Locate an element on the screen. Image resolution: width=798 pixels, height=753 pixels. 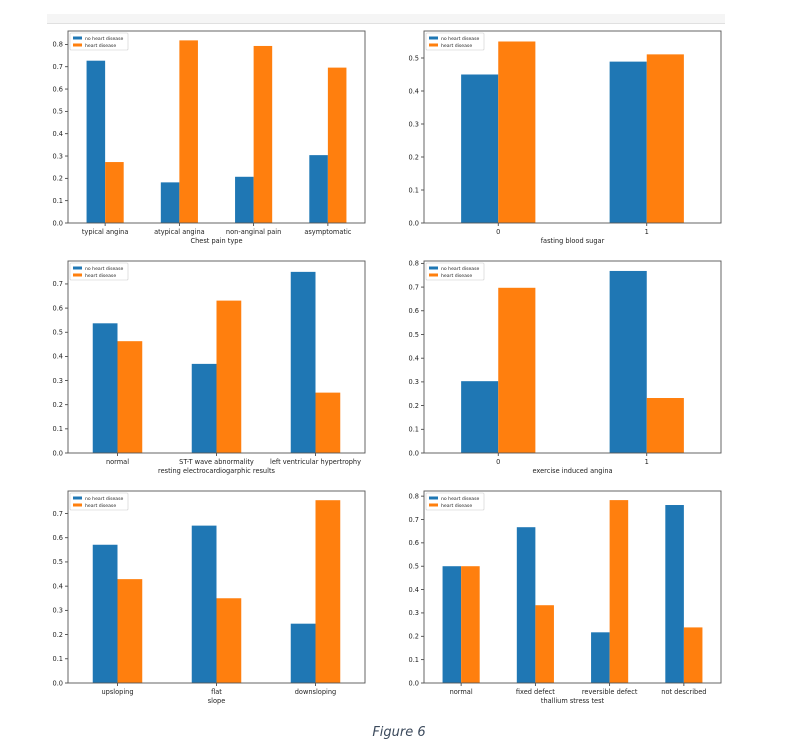
x-tick-label: not described is located at coordinates (683, 692).